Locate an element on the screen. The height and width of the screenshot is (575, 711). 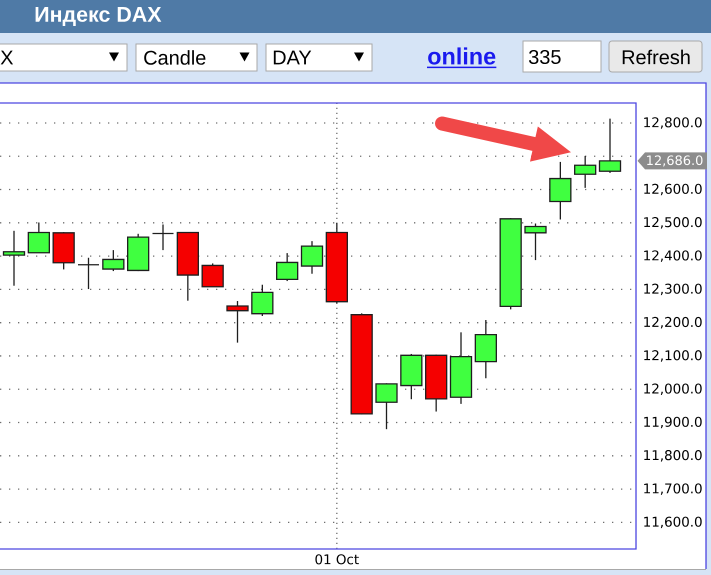
text: online is located at coordinates (462, 56).